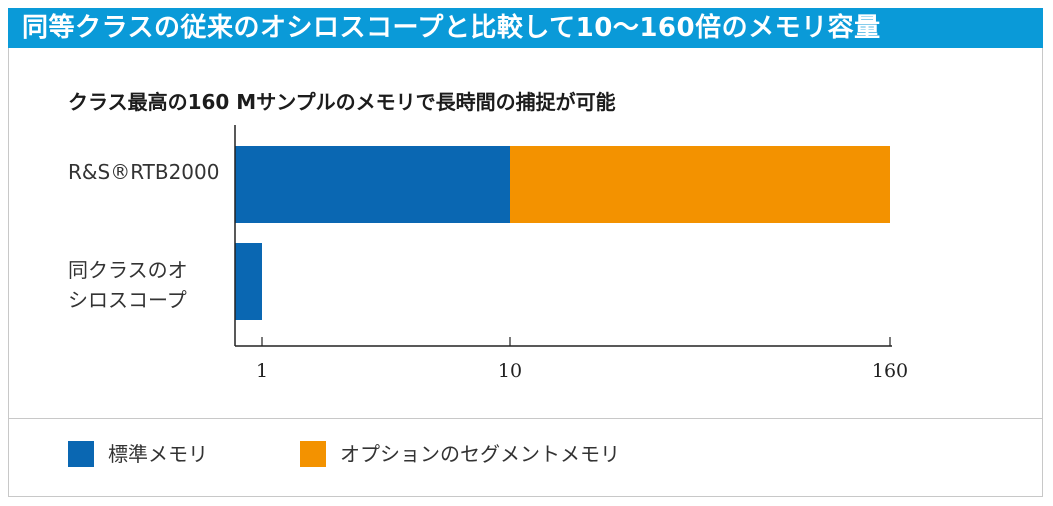  I want to click on category-label-conventional: 同クラスのオ シロスコープ, so click(128, 285).